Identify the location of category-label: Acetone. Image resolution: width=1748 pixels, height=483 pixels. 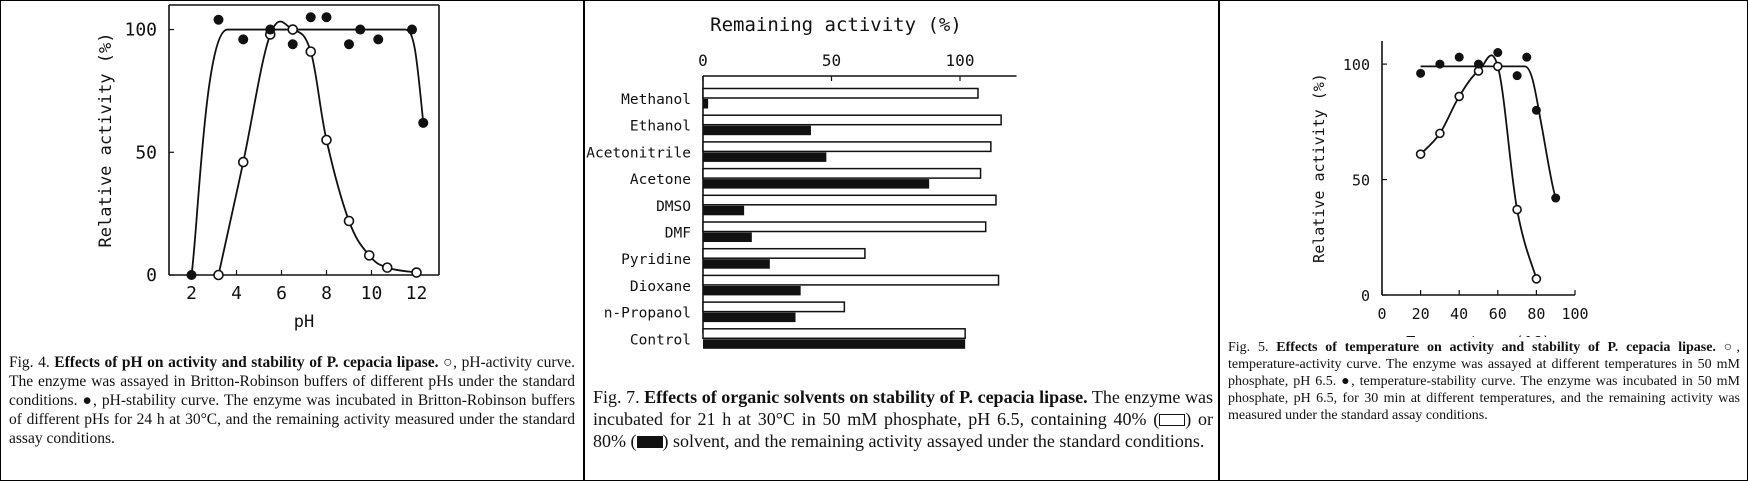
(660, 180).